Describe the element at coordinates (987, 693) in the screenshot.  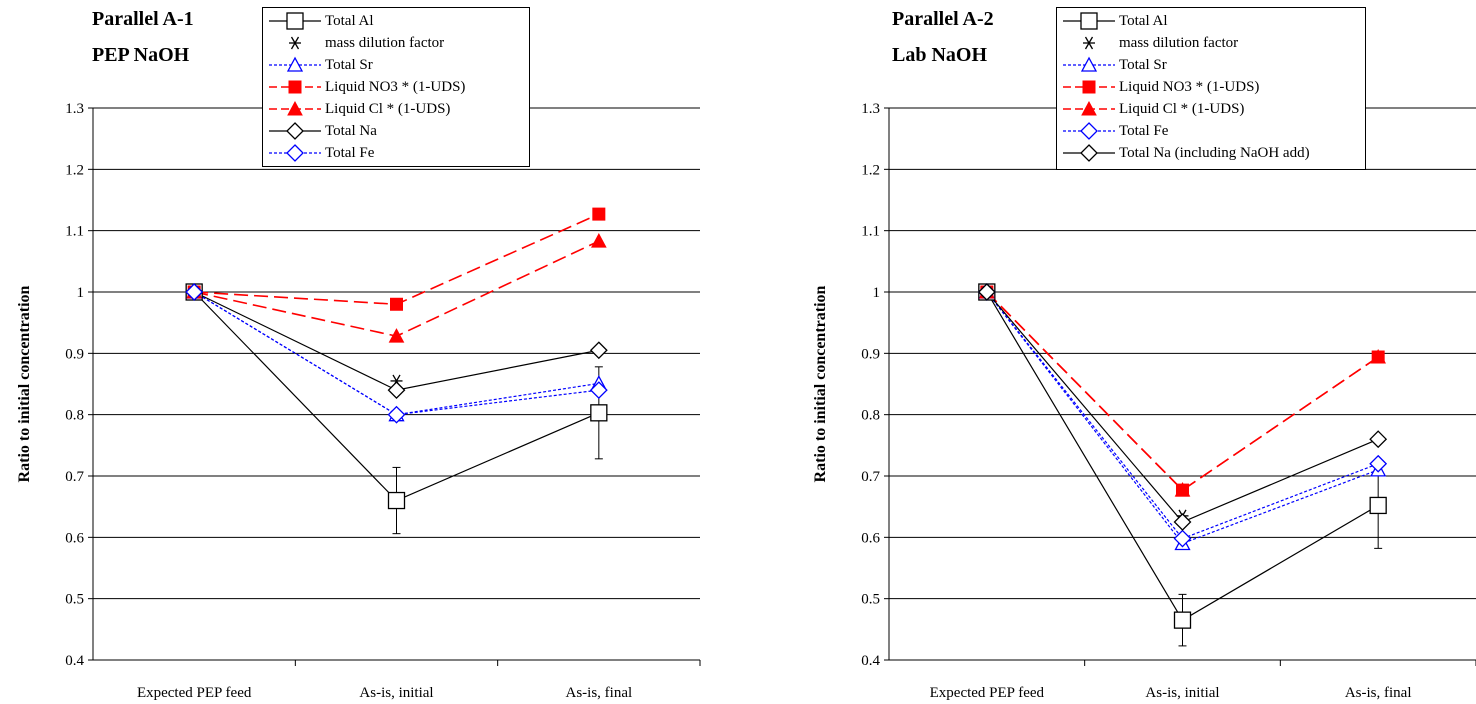
I see `chart-a2-x-tick-label-0: Expected PEP feed` at that location.